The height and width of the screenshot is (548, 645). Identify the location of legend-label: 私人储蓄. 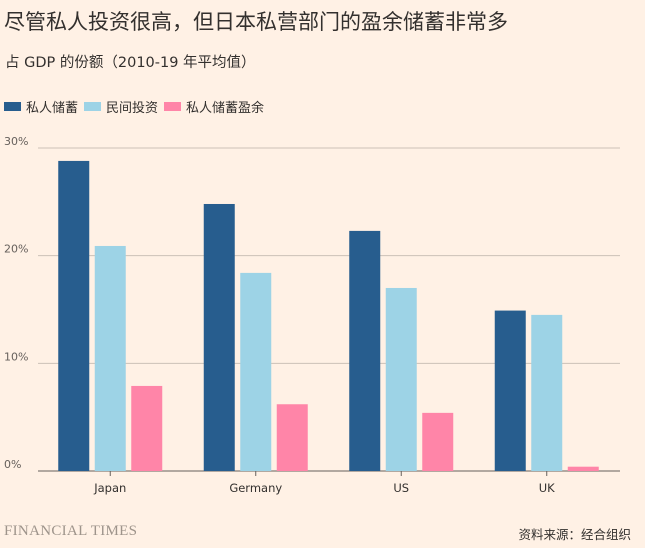
(52, 108).